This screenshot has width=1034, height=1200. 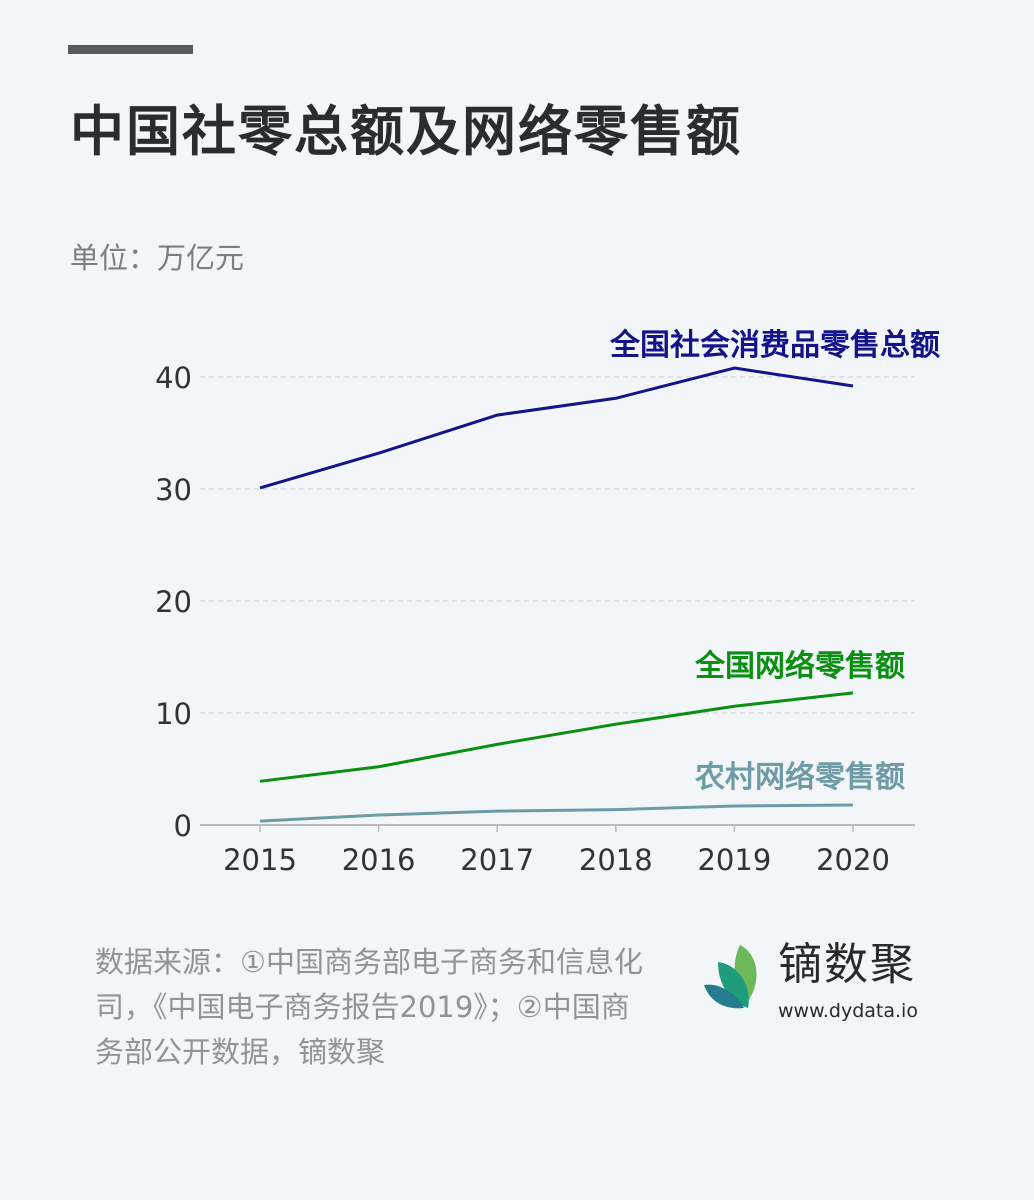 I want to click on logo-name: 镝数聚, so click(x=847, y=964).